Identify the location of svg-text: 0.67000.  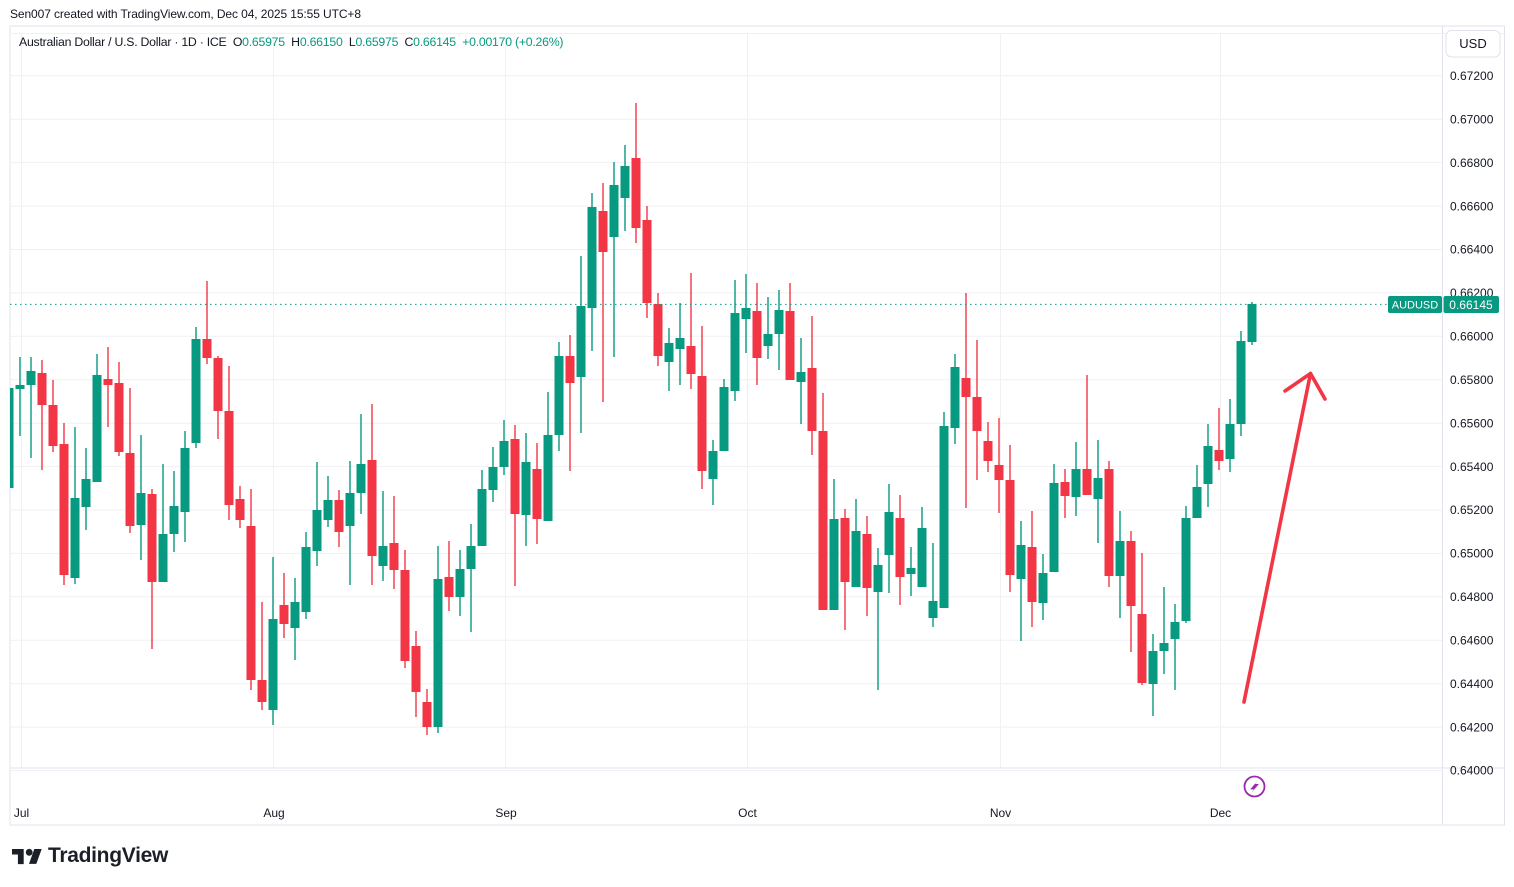
(1472, 119).